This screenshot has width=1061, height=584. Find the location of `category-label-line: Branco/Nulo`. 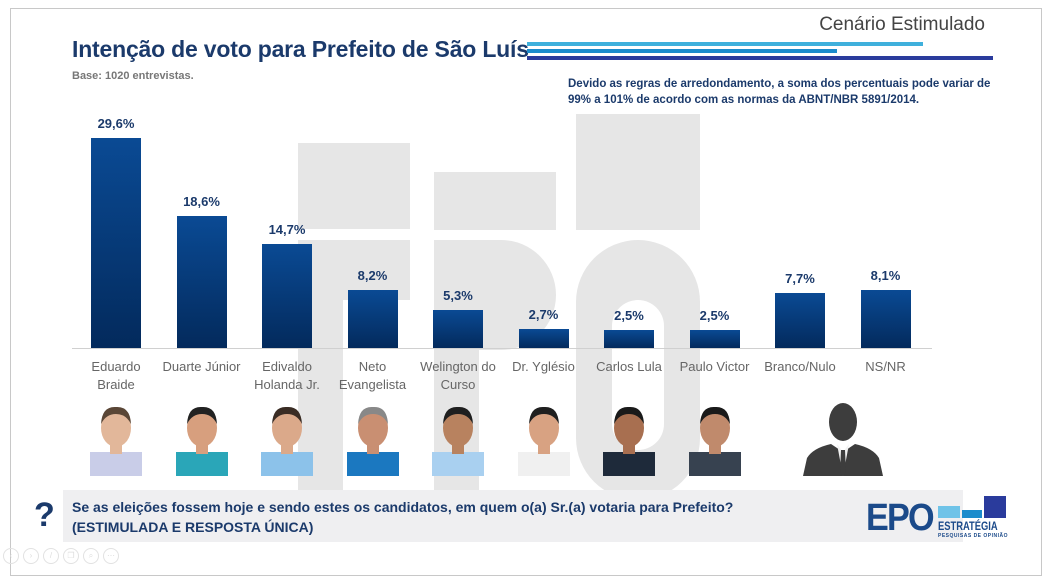

category-label-line: Branco/Nulo is located at coordinates (800, 366).